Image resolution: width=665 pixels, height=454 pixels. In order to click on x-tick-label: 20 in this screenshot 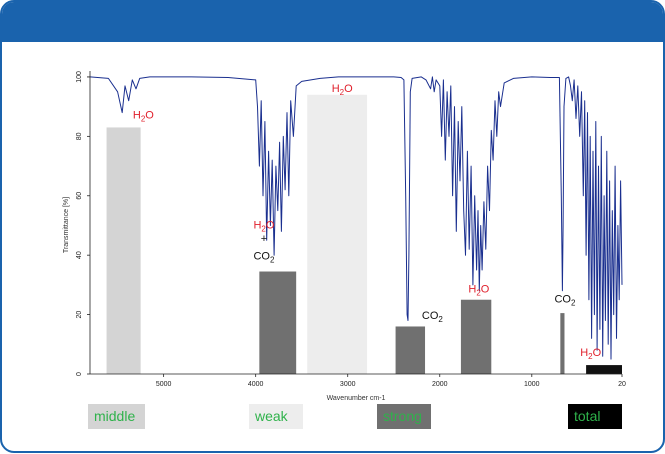, I will do `click(622, 384)`.